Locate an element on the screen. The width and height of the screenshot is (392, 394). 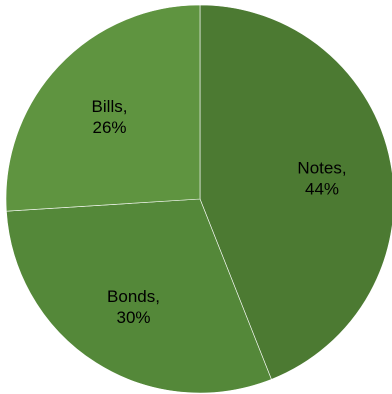
pie-label-percent: 44% is located at coordinates (322, 189).